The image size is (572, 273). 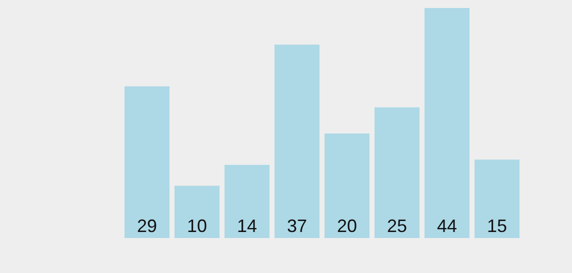 What do you see at coordinates (447, 226) in the screenshot?
I see `data-label: 44` at bounding box center [447, 226].